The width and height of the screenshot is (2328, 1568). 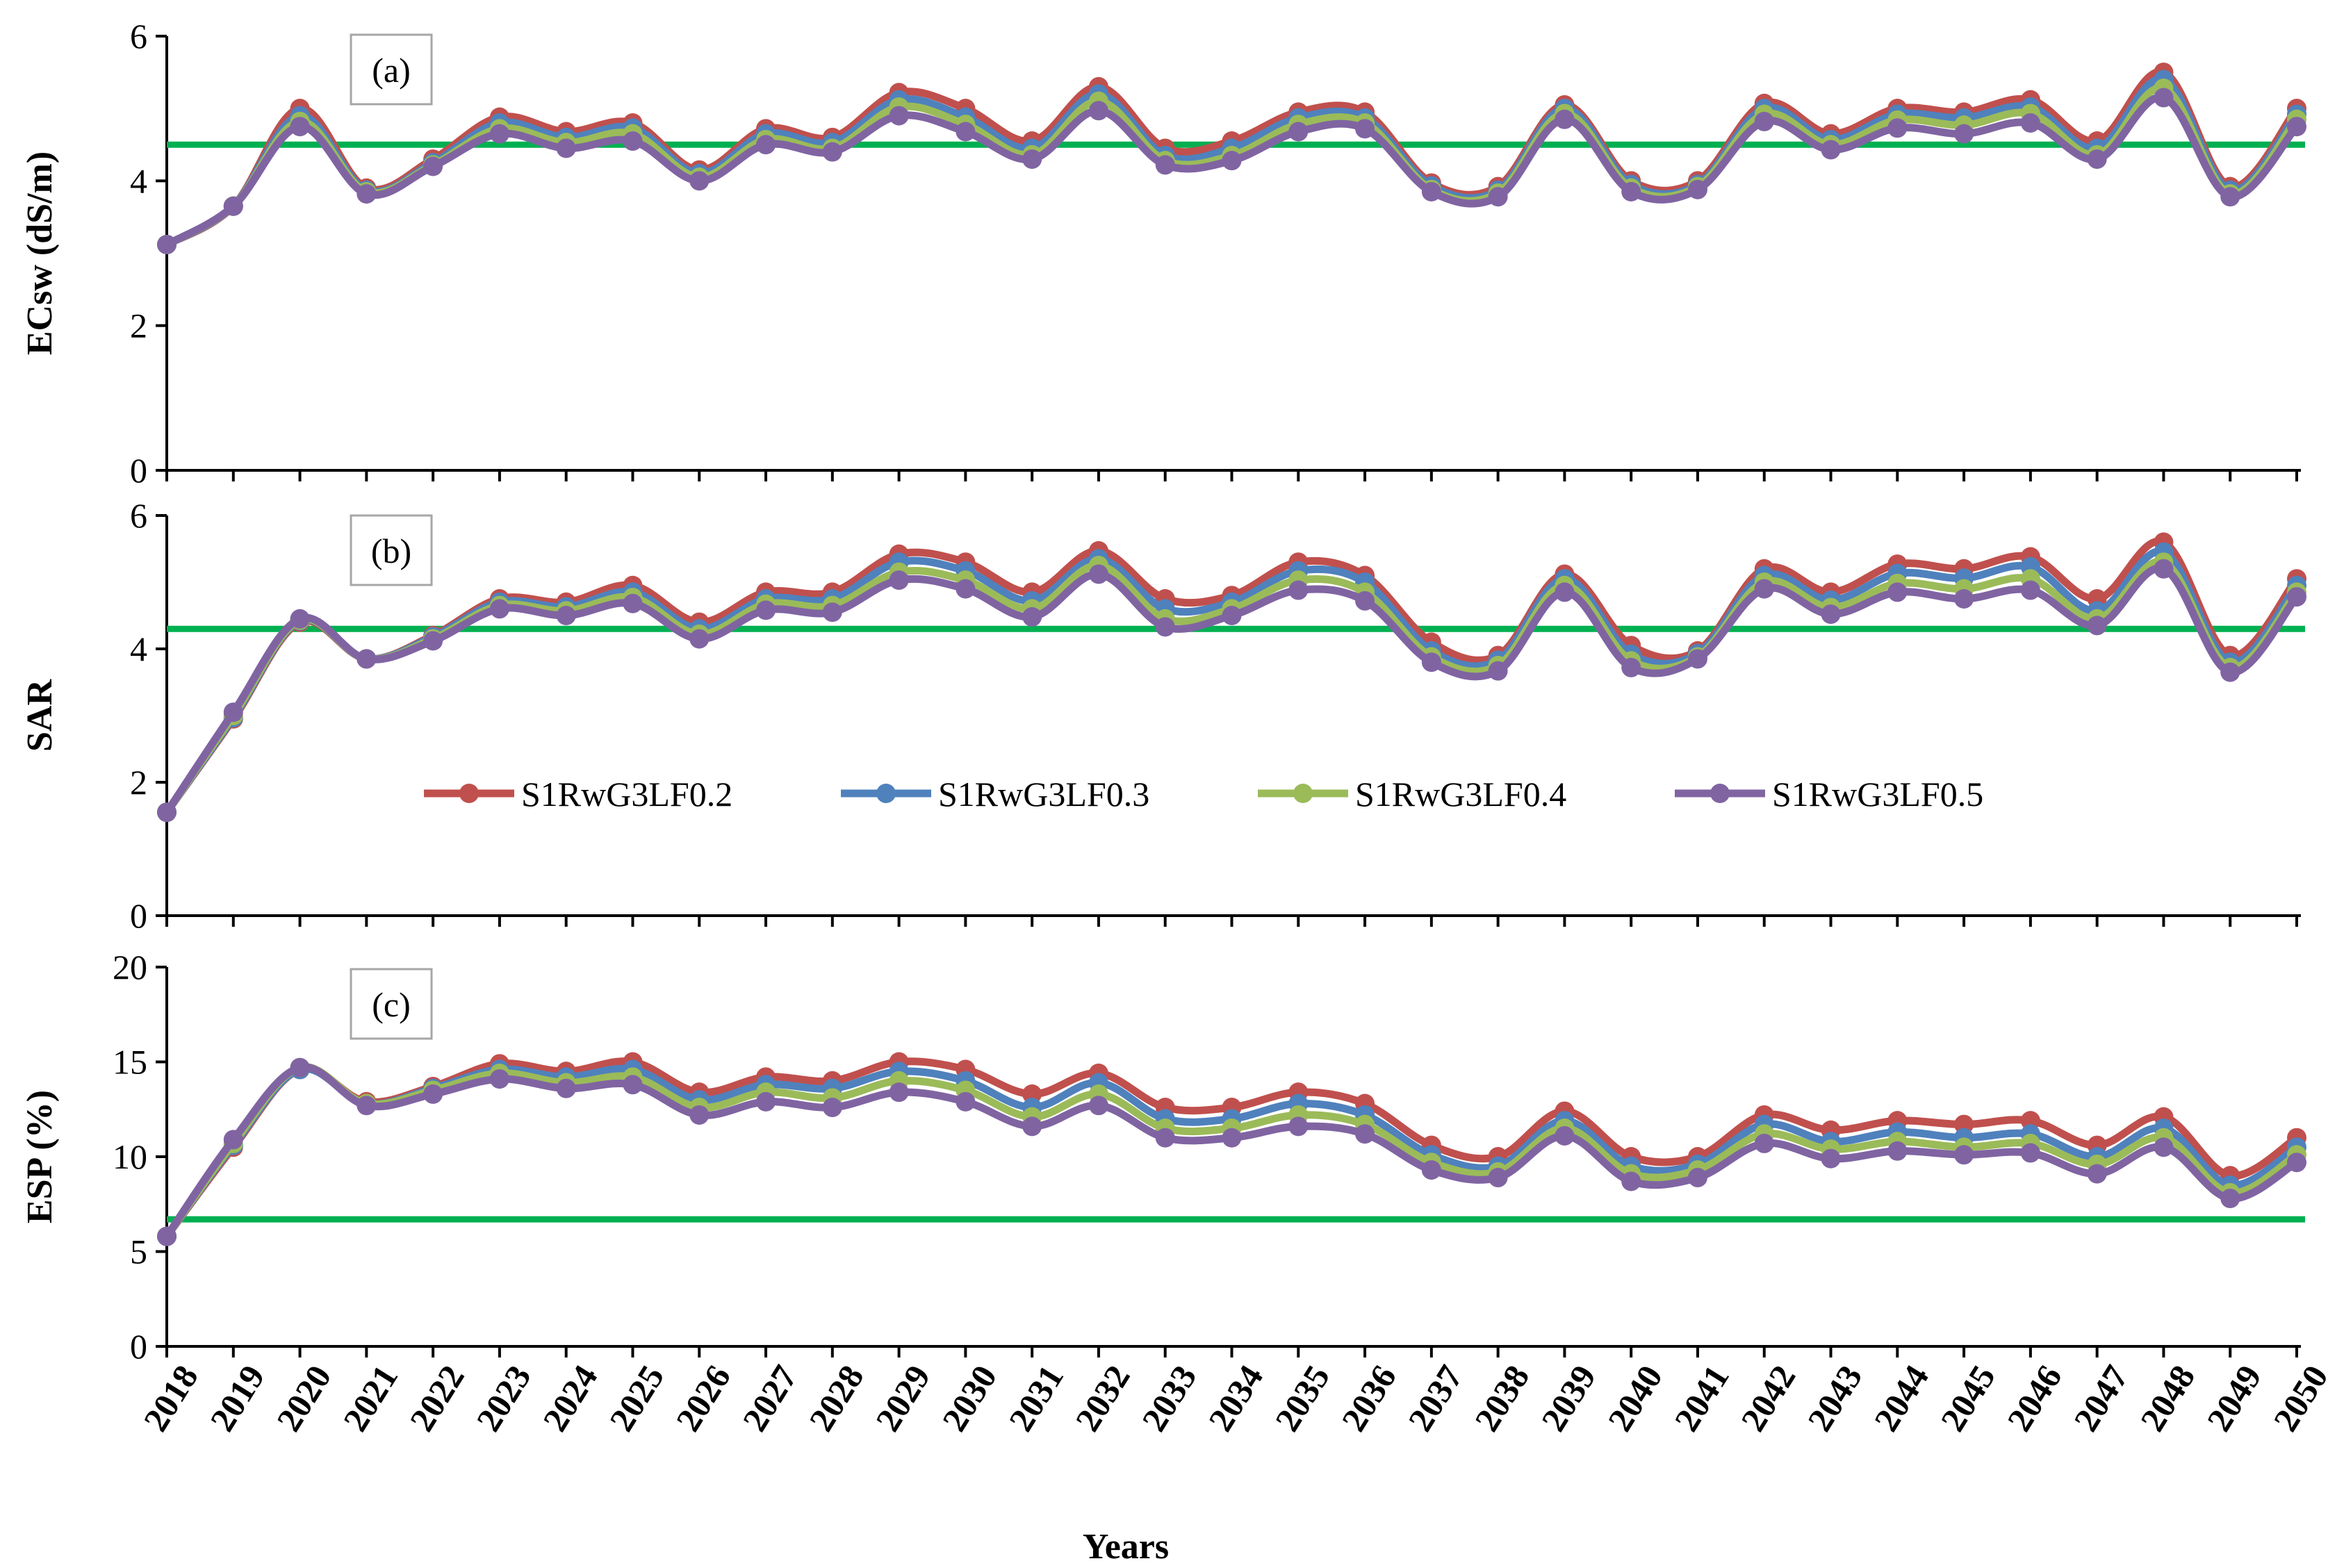 What do you see at coordinates (1102, 1397) in the screenshot?
I see `x-tick-label: 2032` at bounding box center [1102, 1397].